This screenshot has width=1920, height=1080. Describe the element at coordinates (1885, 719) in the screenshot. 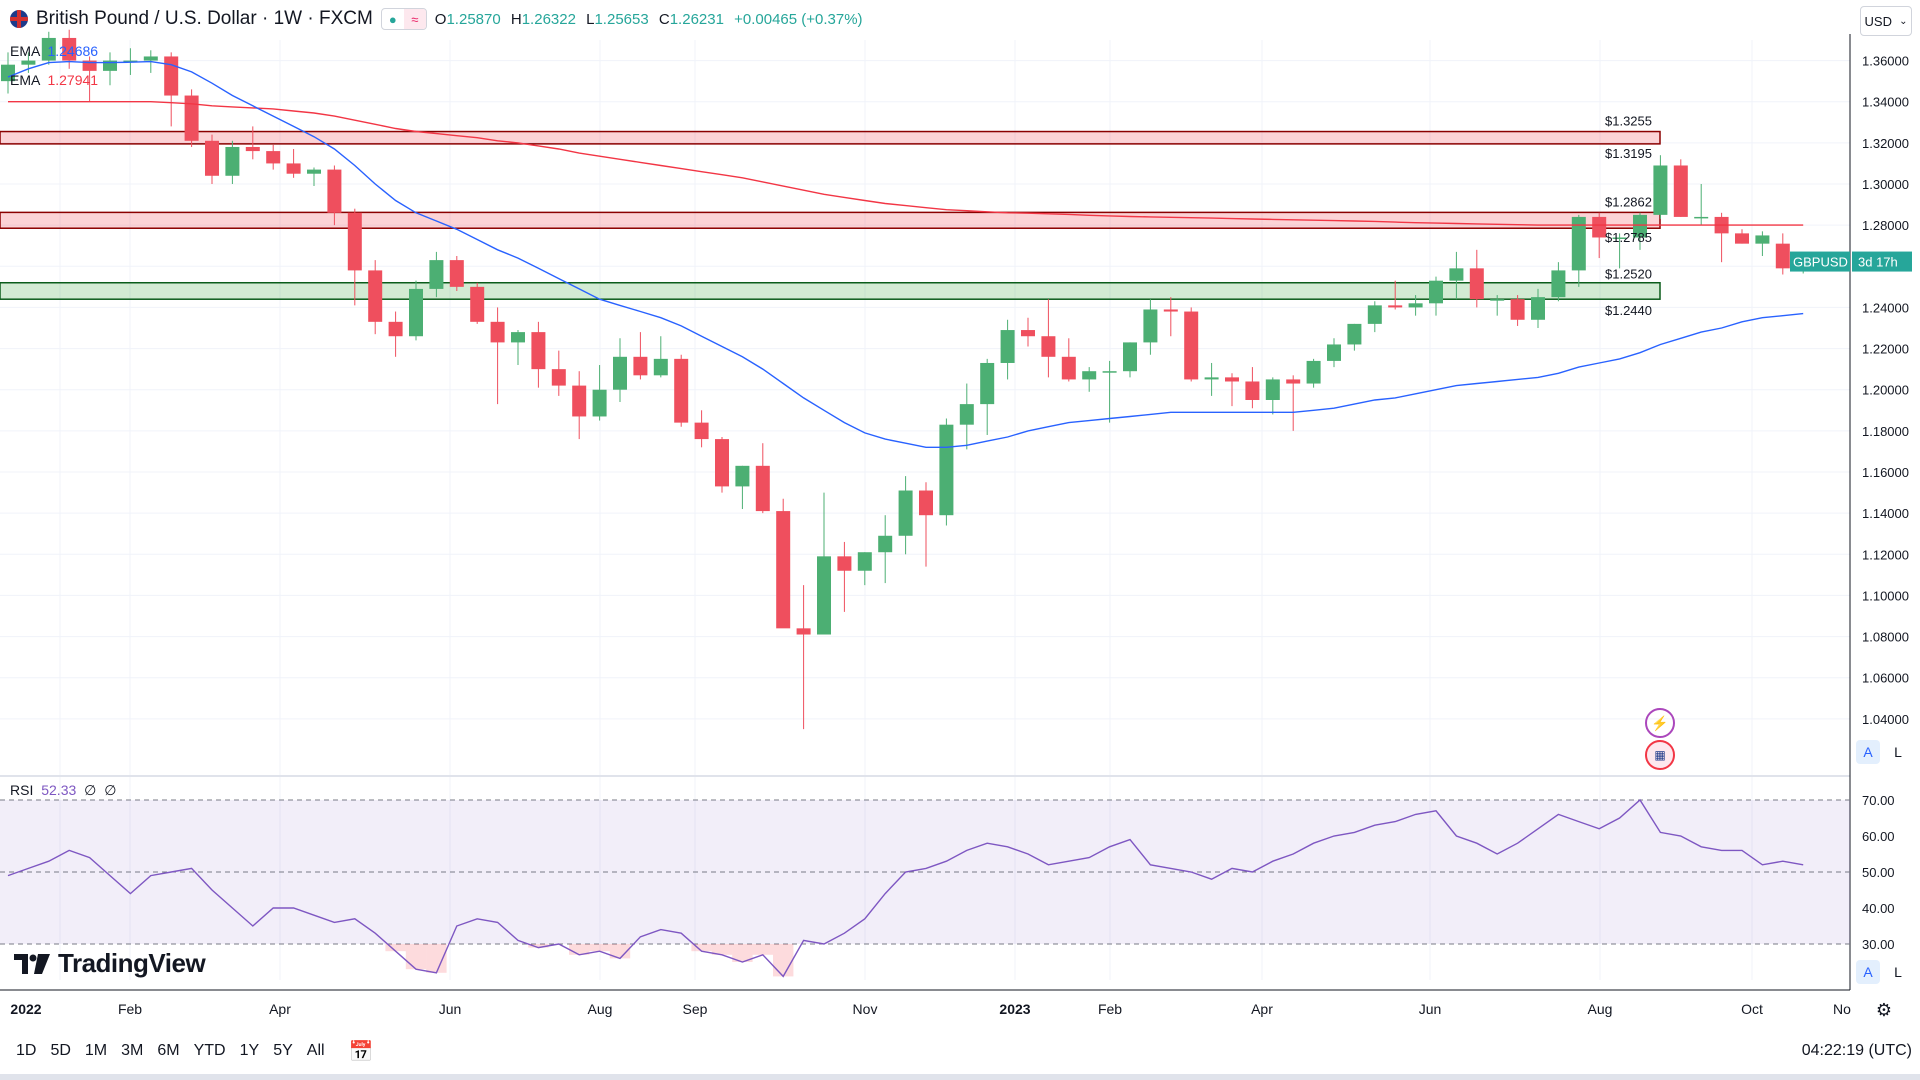

I see `price-tick-label: 1.04000` at that location.